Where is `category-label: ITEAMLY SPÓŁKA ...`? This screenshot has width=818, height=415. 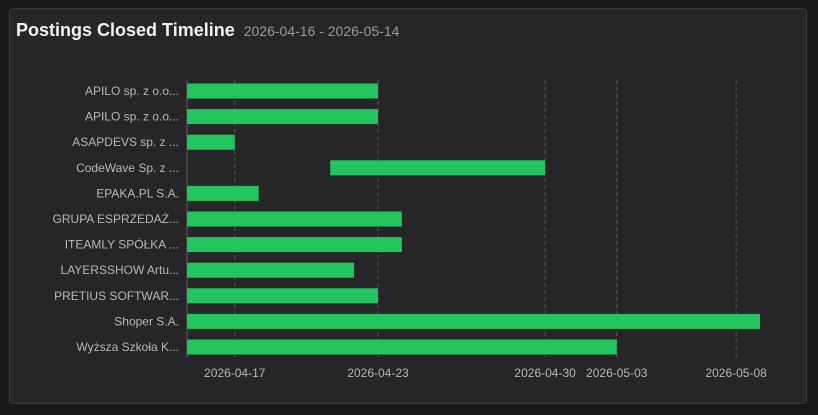
category-label: ITEAMLY SPÓŁKA ... is located at coordinates (122, 244).